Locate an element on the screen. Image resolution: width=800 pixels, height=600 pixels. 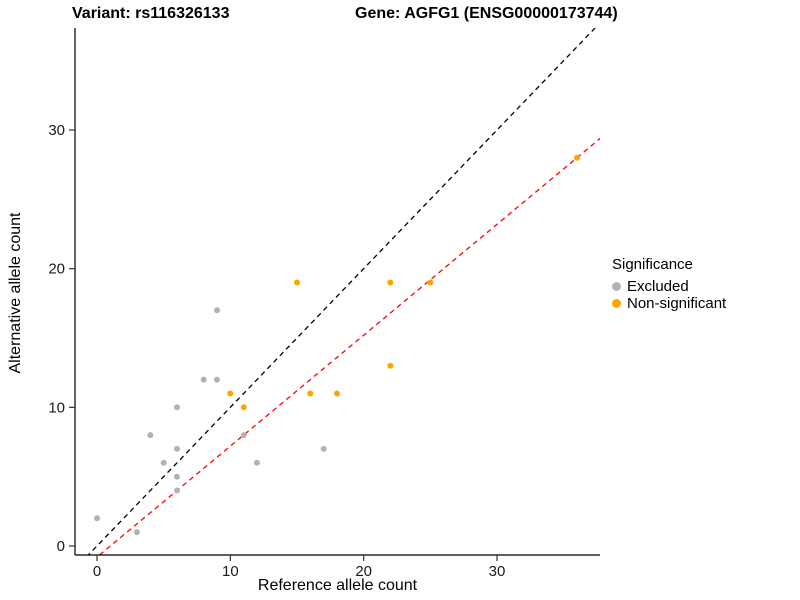
legend: Significance Excluded Non-significant is located at coordinates (669, 284).